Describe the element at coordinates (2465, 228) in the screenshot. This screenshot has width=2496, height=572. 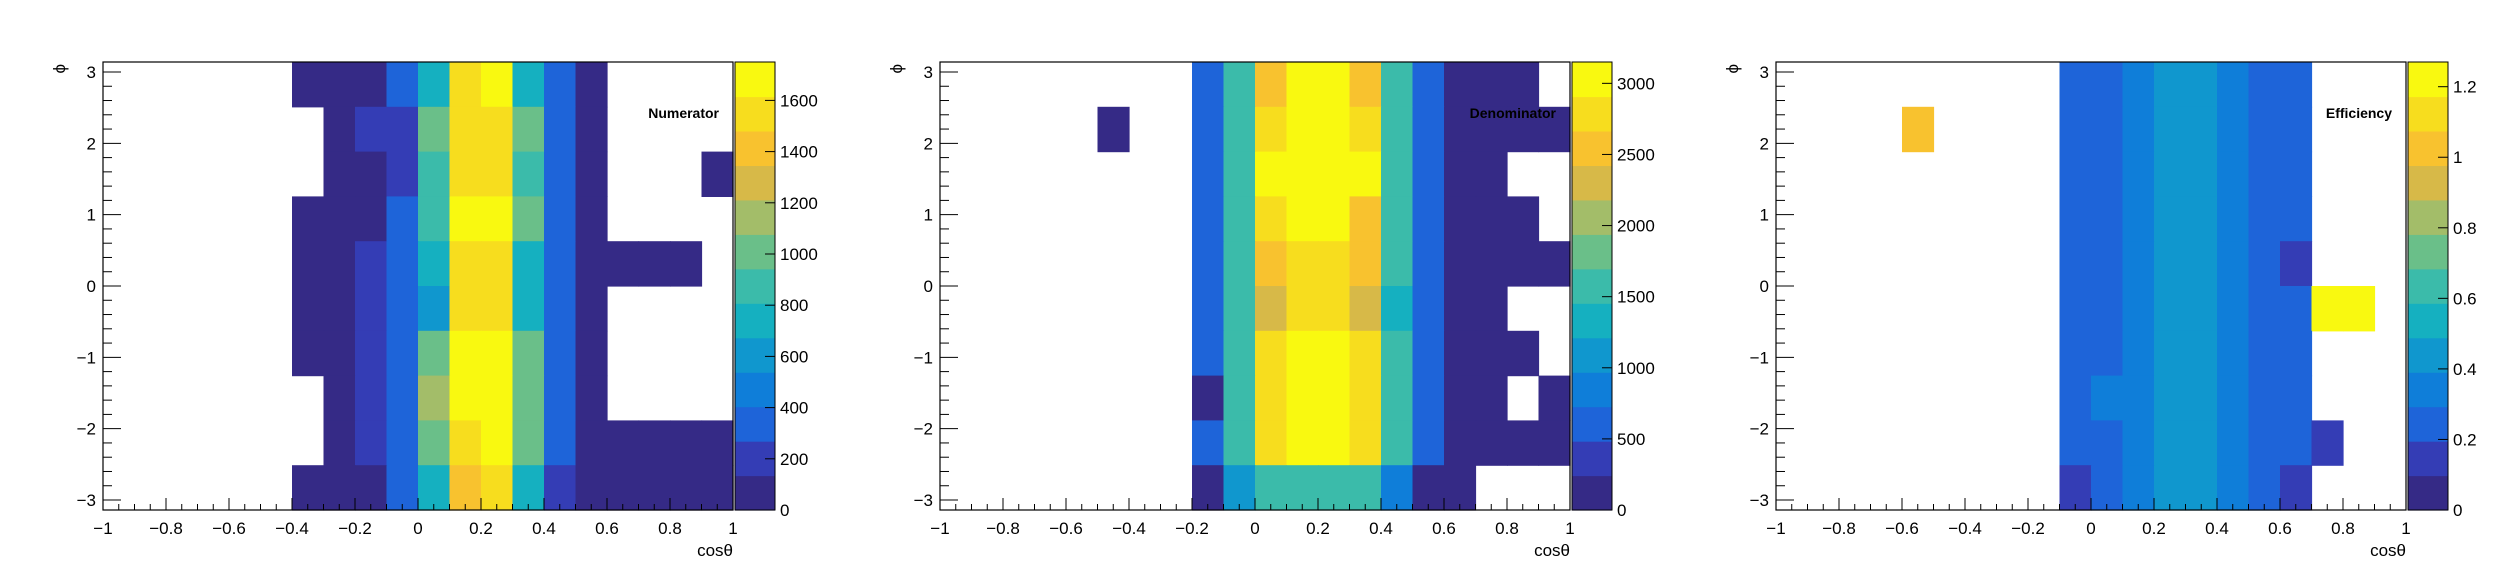
I see `z-tick-label: 0.8` at that location.